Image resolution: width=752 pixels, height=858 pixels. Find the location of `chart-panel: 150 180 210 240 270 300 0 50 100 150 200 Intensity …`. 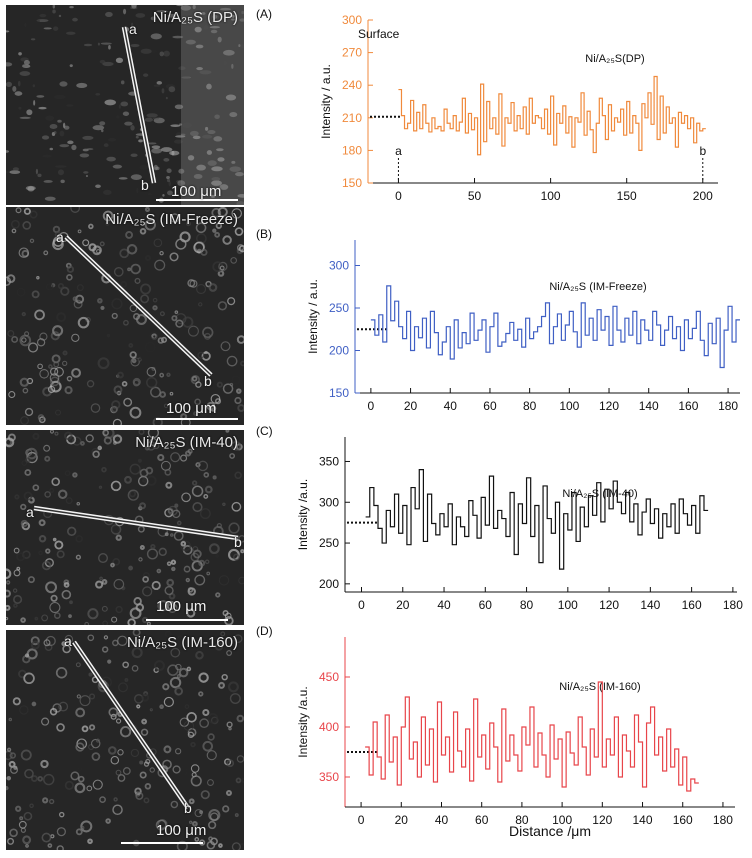

chart-panel: 150 180 210 240 270 300 0 50 100 150 200 Intensity … is located at coordinates (487, 105).